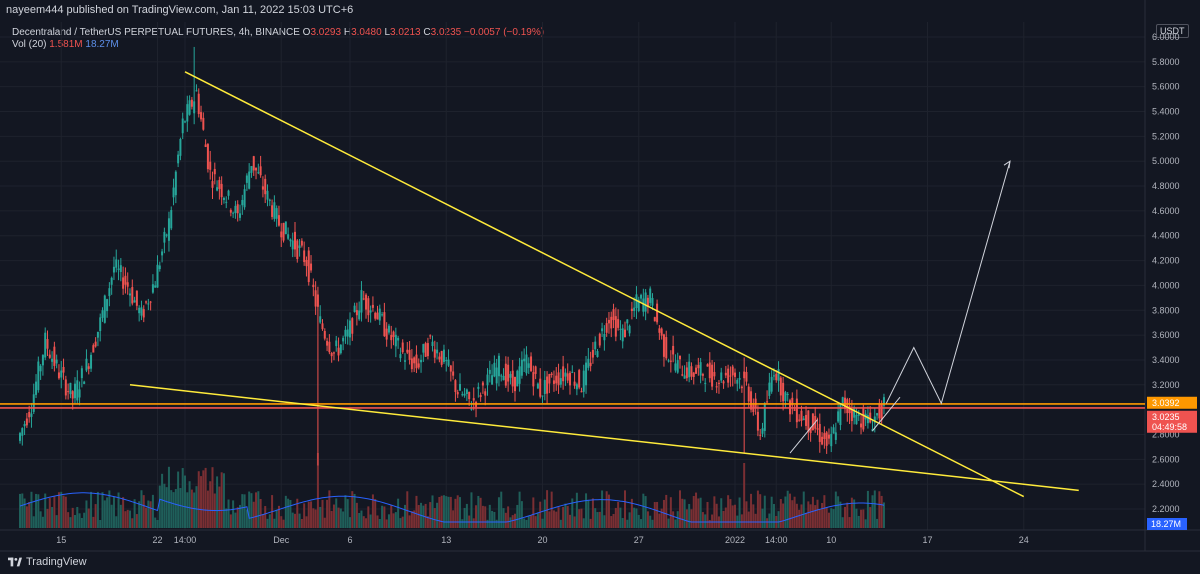 This screenshot has height=574, width=1200. Describe the element at coordinates (47, 562) in the screenshot. I see `tradingview-logo: TradingView` at that location.